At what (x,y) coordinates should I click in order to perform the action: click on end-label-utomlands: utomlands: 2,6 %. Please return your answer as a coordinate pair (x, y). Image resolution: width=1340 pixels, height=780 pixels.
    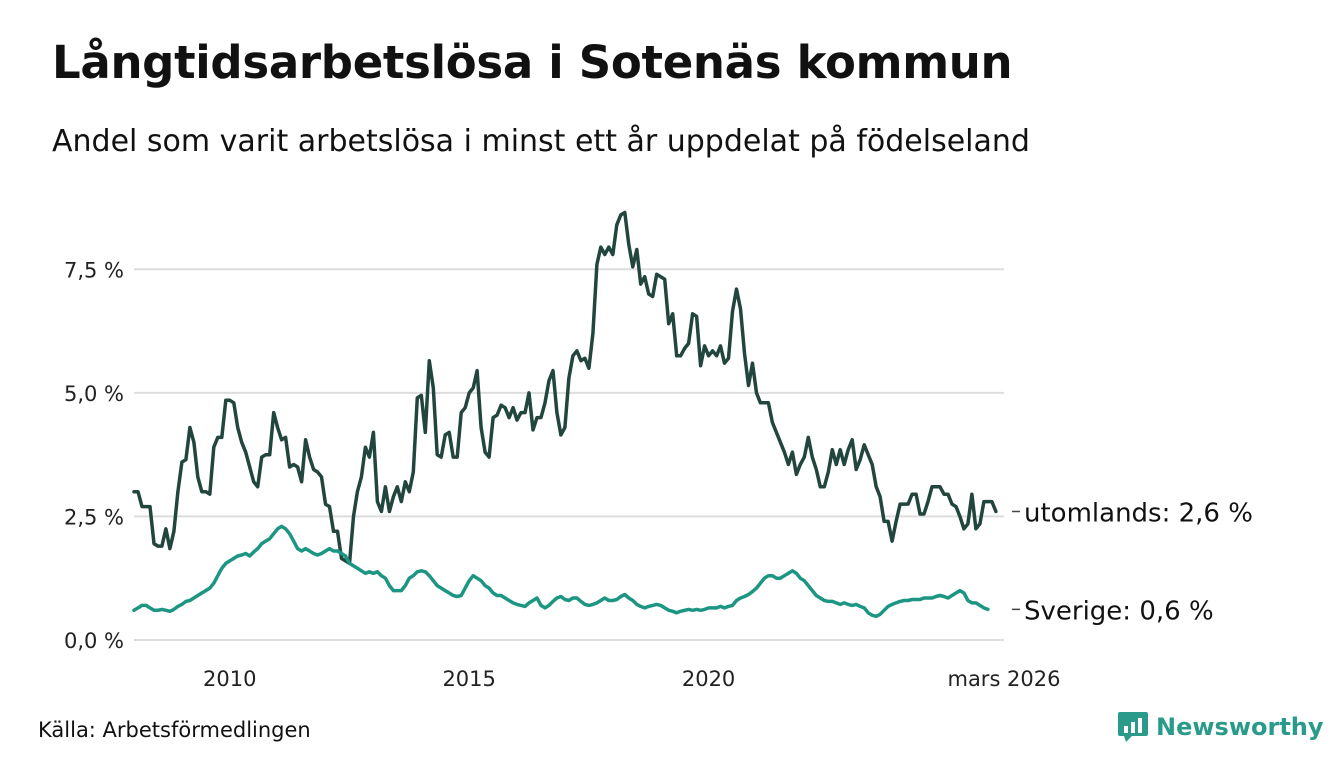
    Looking at the image, I should click on (1138, 513).